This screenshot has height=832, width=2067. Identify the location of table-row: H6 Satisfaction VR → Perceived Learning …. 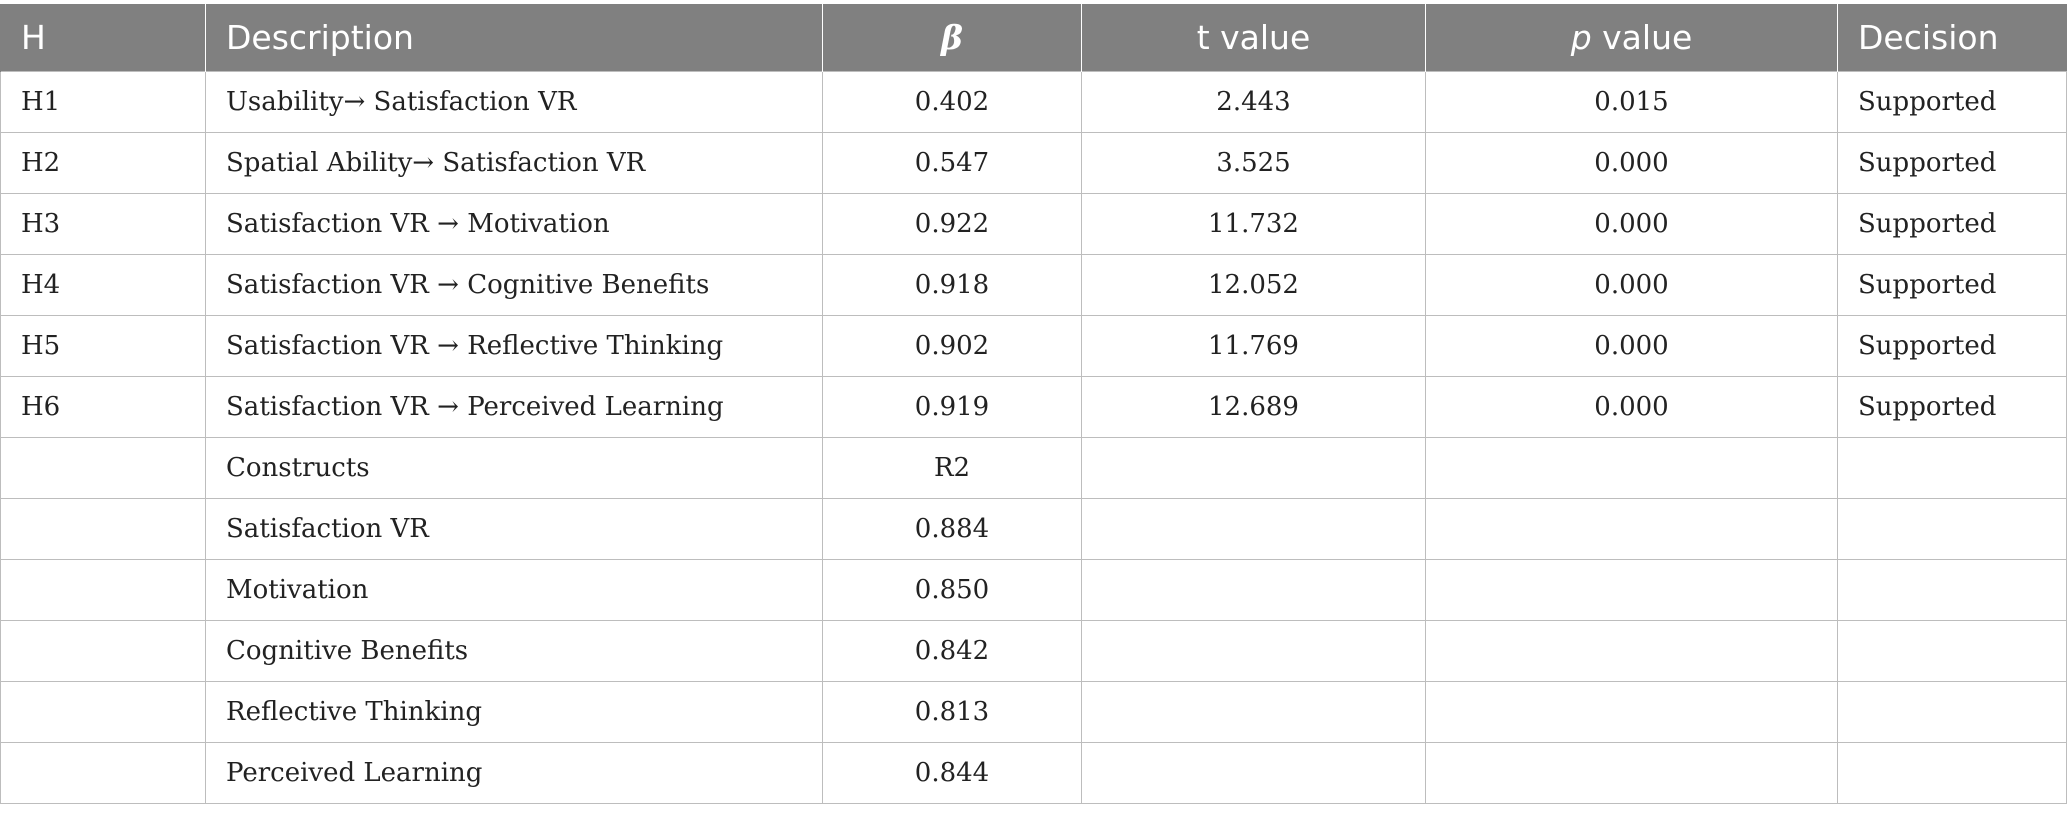
(1033, 407).